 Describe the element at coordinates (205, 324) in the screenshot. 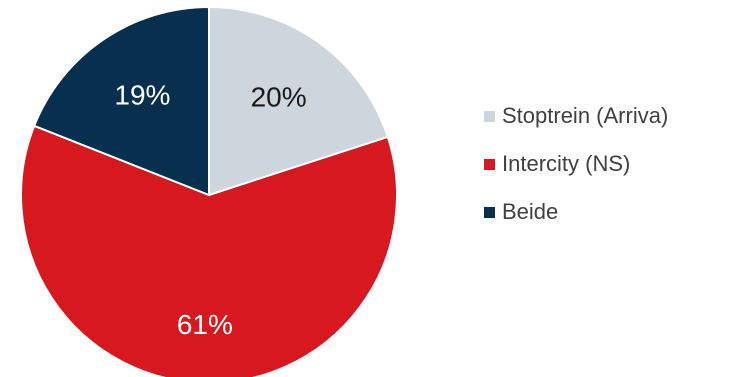

I see `data-label-intercity: 61%` at that location.